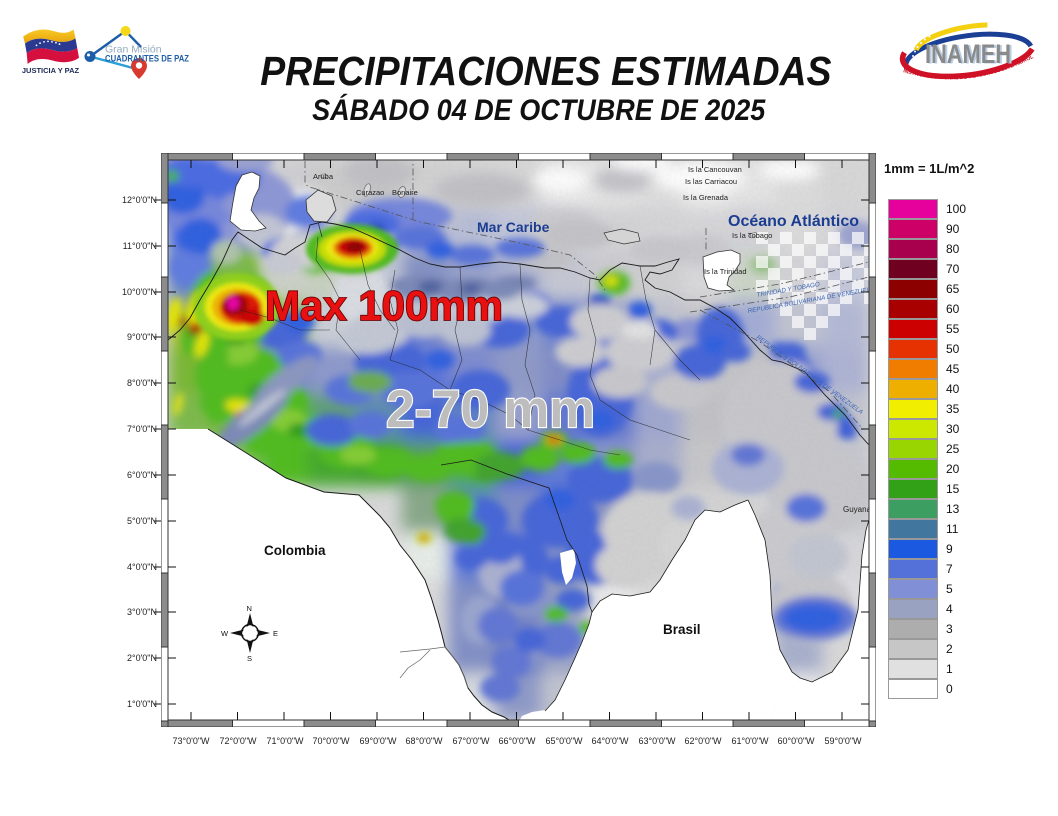 Image resolution: width=1058 pixels, height=816 pixels. What do you see at coordinates (513, 227) in the screenshot?
I see `svg-text: Mar Caribe` at bounding box center [513, 227].